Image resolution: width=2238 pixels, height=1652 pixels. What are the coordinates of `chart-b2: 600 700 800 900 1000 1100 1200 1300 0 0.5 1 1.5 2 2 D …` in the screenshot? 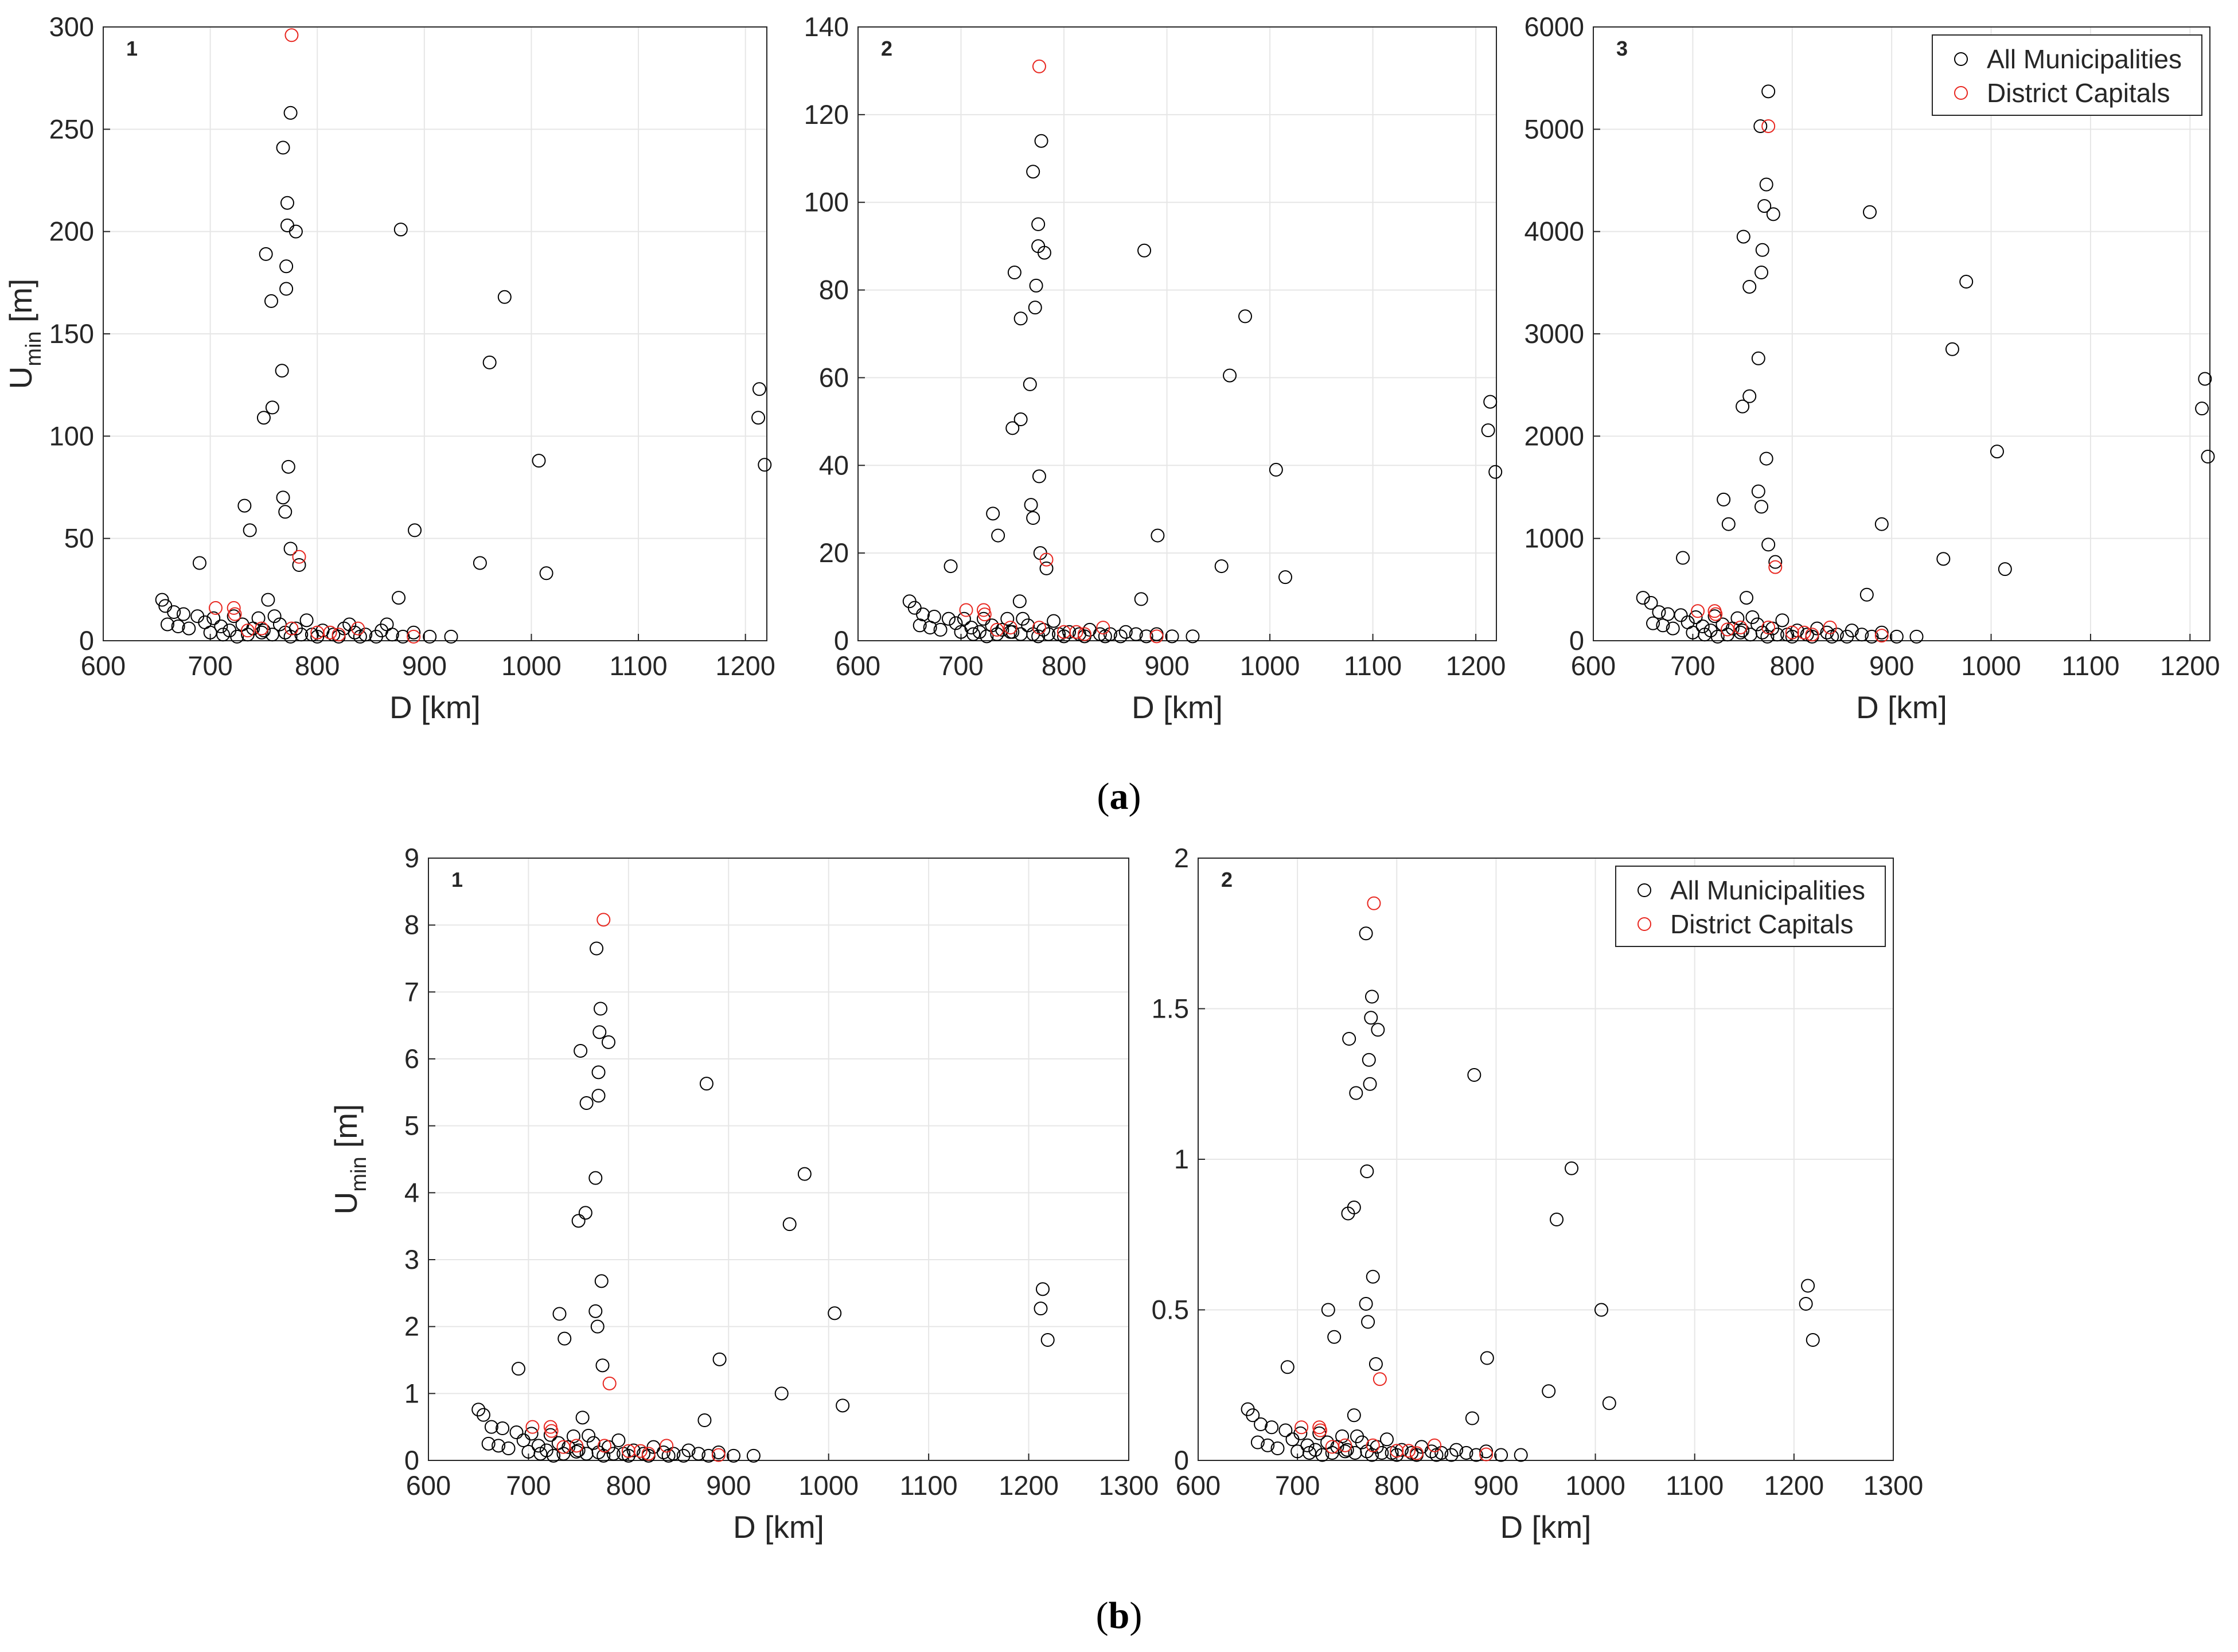 It's located at (1538, 1194).